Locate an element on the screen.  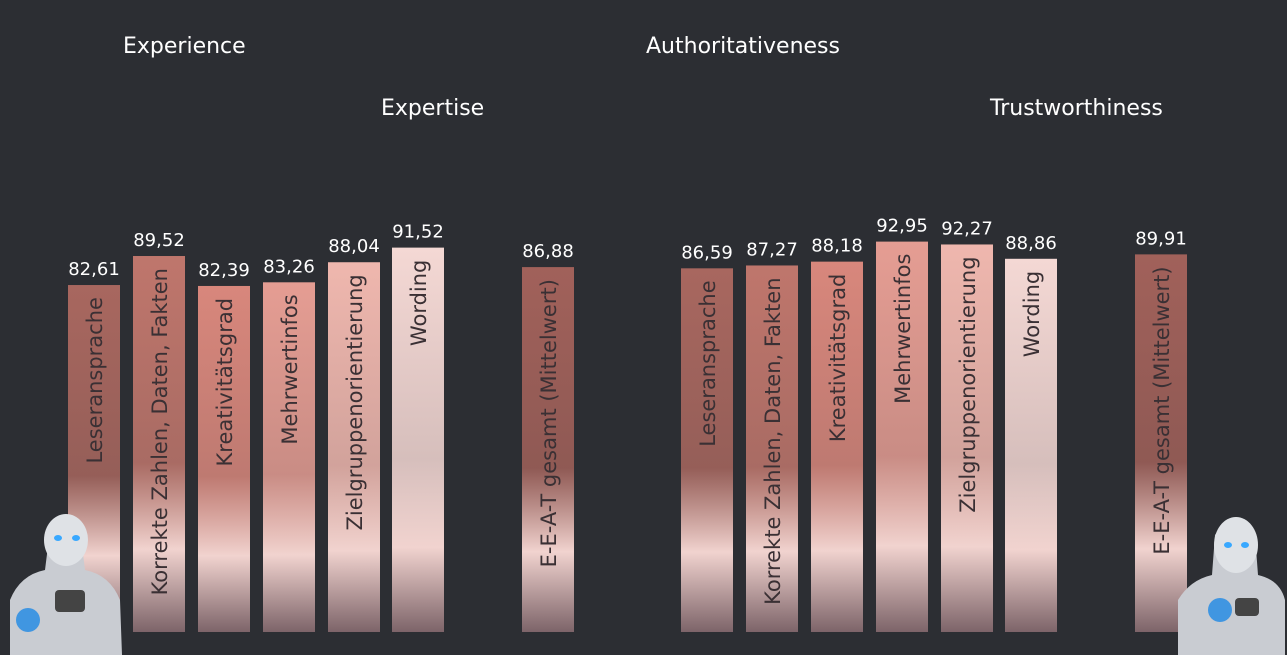
value-label: 82,61 is located at coordinates (94, 269).